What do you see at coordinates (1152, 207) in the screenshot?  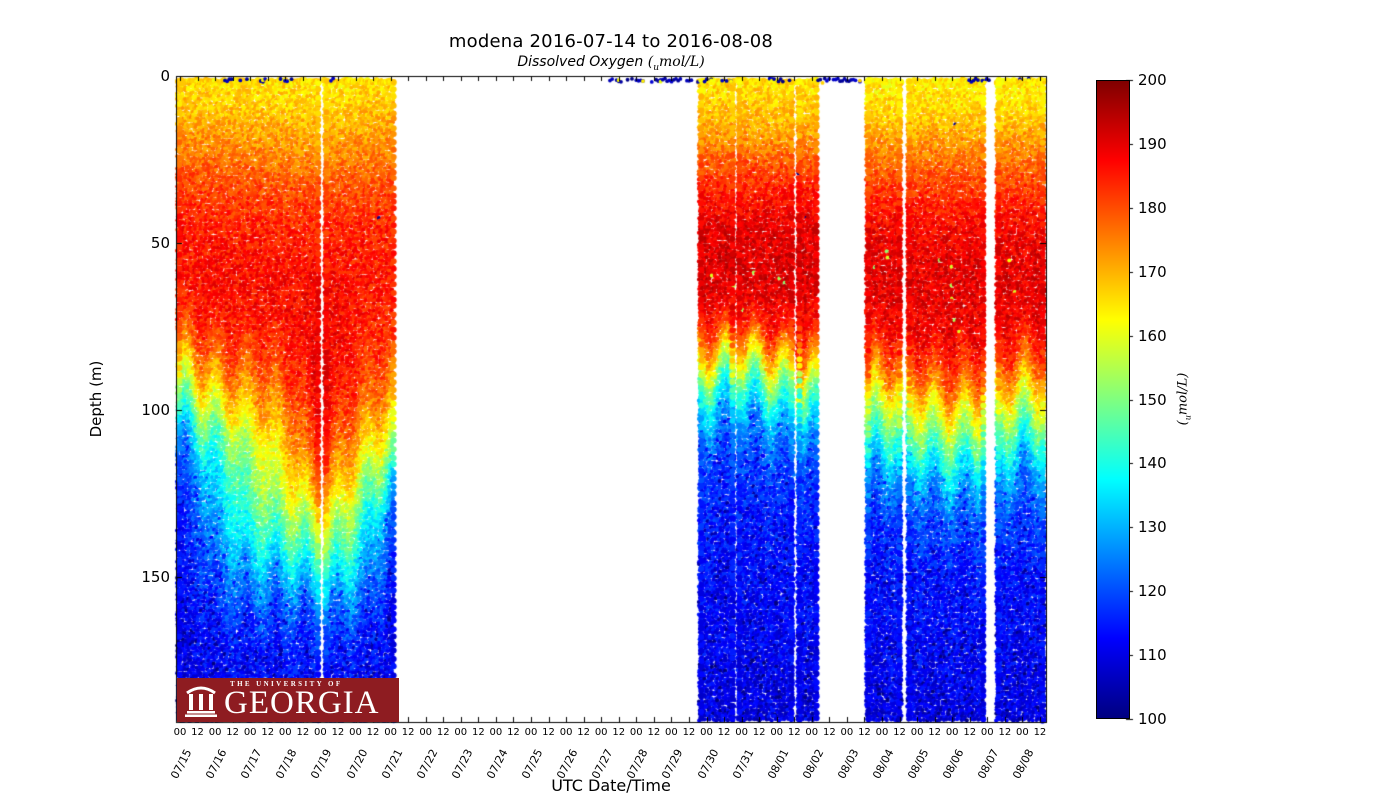 I see `colorbar-tick-label: 180` at bounding box center [1152, 207].